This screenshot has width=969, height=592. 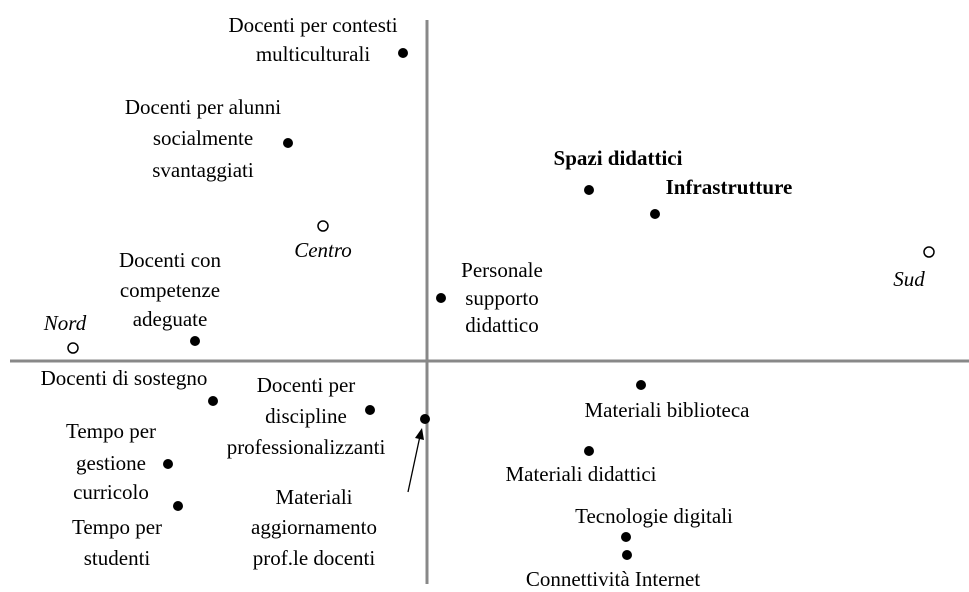 What do you see at coordinates (323, 250) in the screenshot?
I see `area-label: Centro` at bounding box center [323, 250].